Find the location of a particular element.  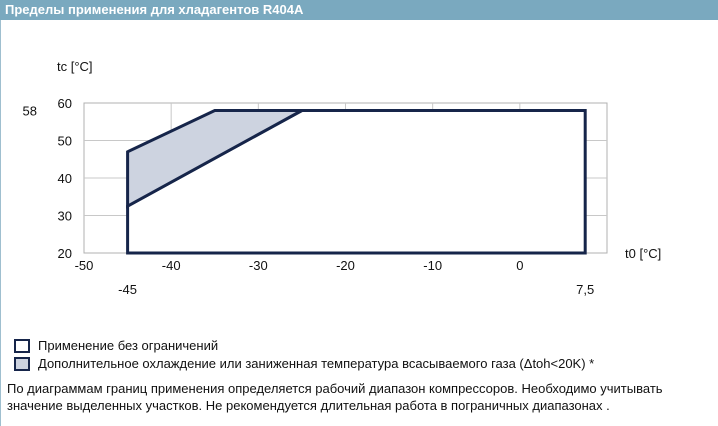

x-limit-label: 7,5 is located at coordinates (585, 289).